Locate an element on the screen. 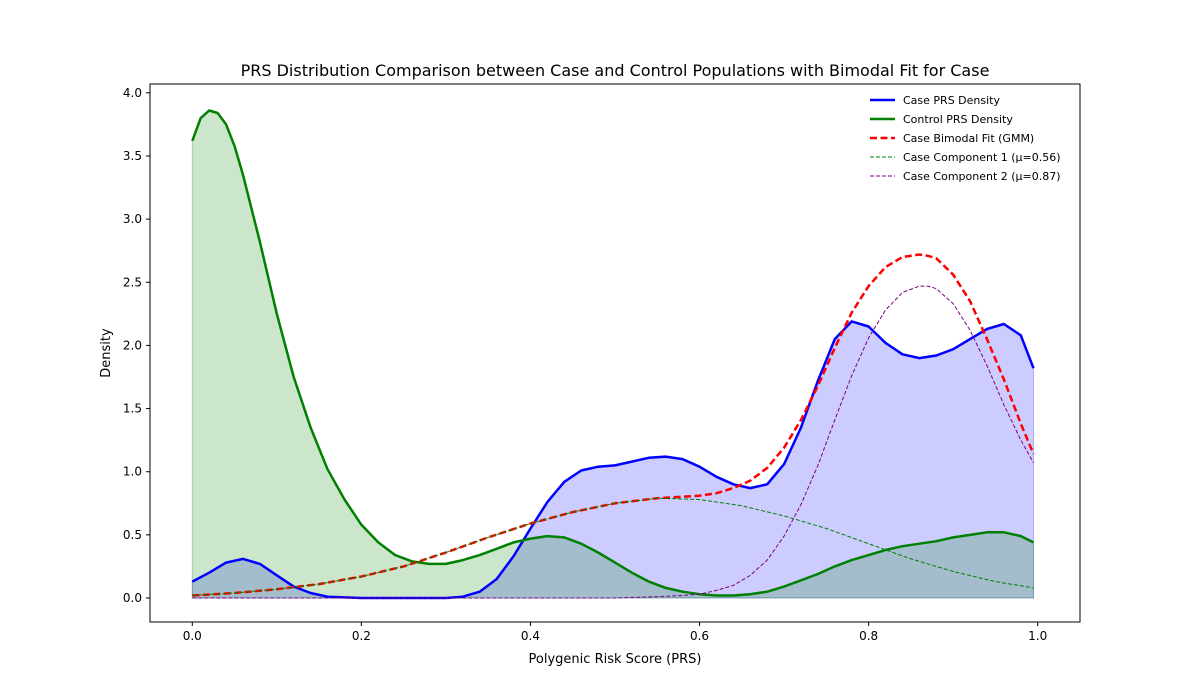  y-tick-label: 0.5 is located at coordinates (132, 535).